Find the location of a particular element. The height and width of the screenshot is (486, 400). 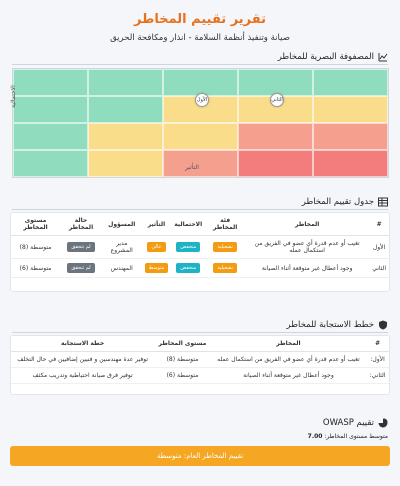

matrix-divider is located at coordinates (200, 64).